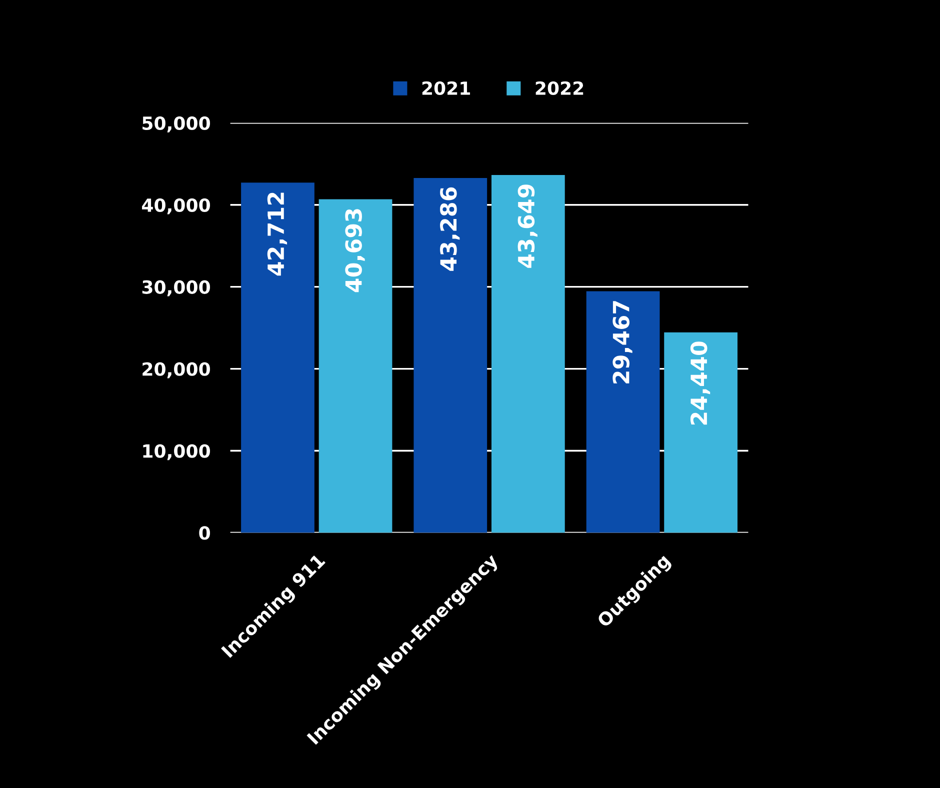 Image resolution: width=940 pixels, height=788 pixels. I want to click on y-tick-label: 20,000, so click(176, 370).